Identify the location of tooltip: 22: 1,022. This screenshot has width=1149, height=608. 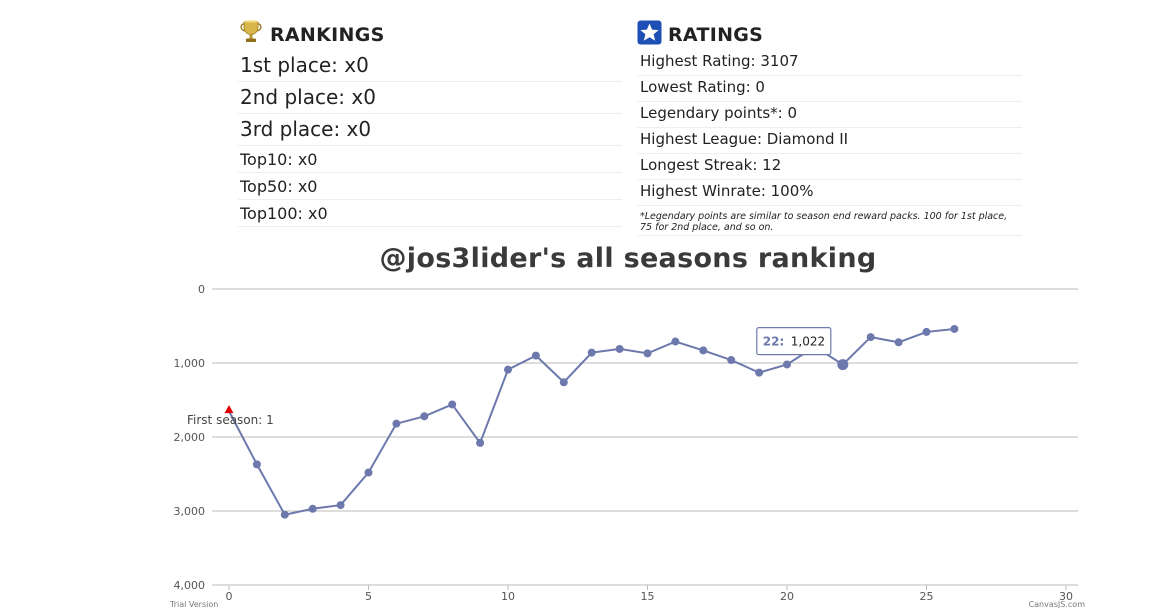
(794, 341).